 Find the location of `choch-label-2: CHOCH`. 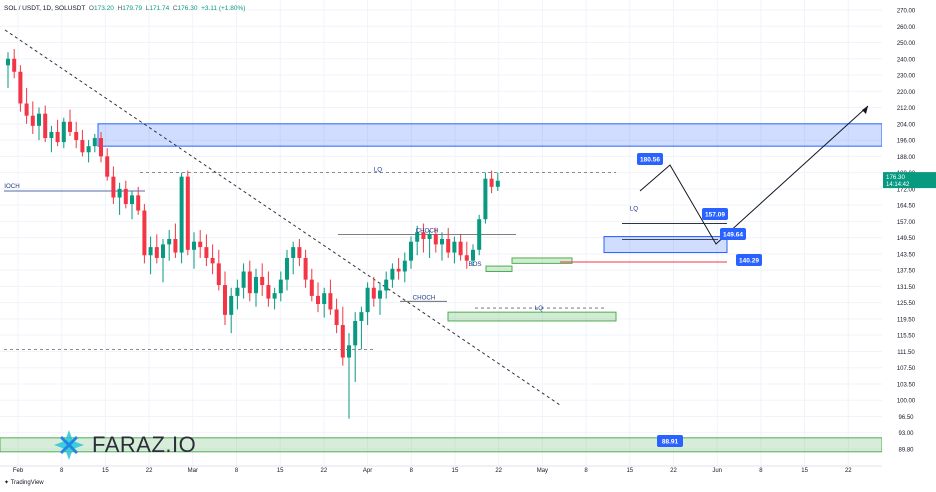

choch-label-2: CHOCH is located at coordinates (424, 297).